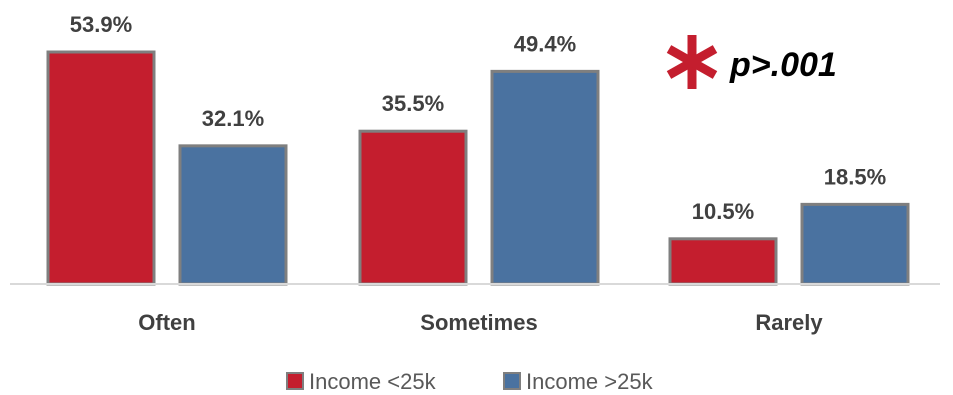 This screenshot has height=395, width=953. I want to click on annotation-text: p>.001, so click(783, 65).